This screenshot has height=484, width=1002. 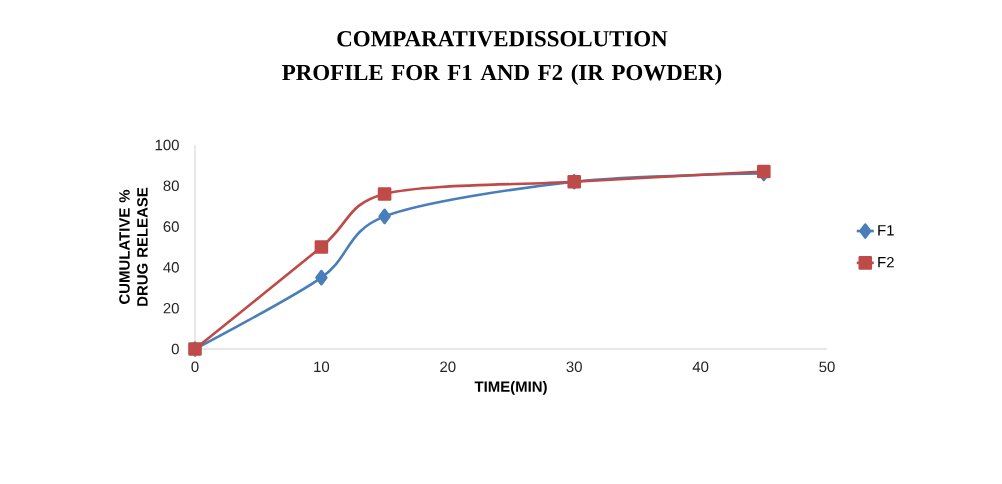 What do you see at coordinates (171, 267) in the screenshot?
I see `y-tick-label: 40` at bounding box center [171, 267].